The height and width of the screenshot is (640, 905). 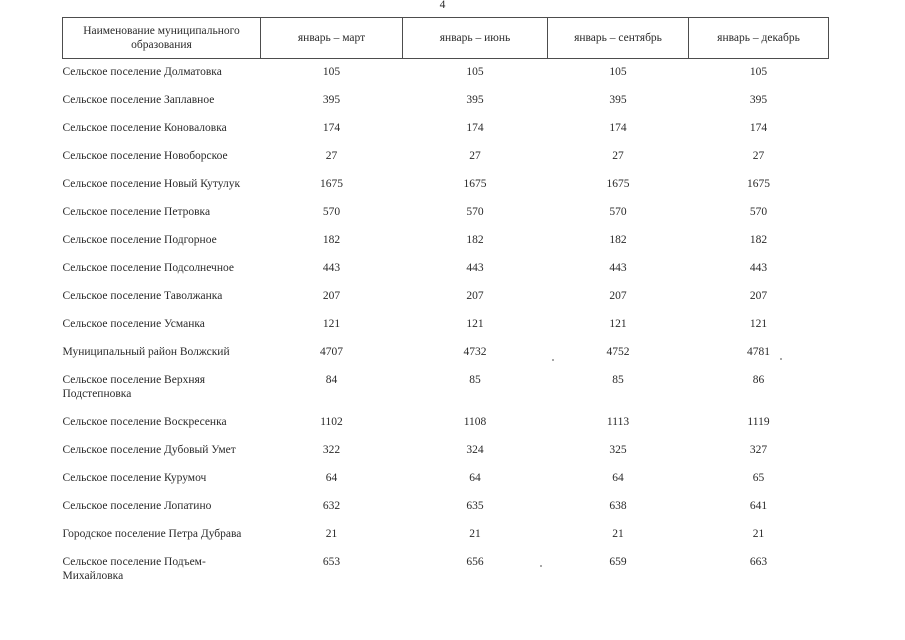 I want to click on value-cell: 324, so click(x=475, y=450).